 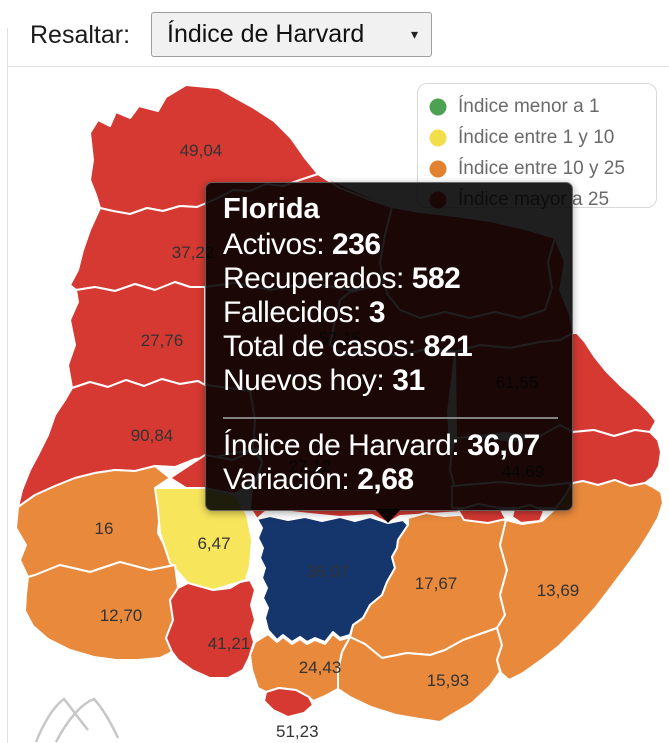 I want to click on svg-text: 27,76, so click(x=162, y=340).